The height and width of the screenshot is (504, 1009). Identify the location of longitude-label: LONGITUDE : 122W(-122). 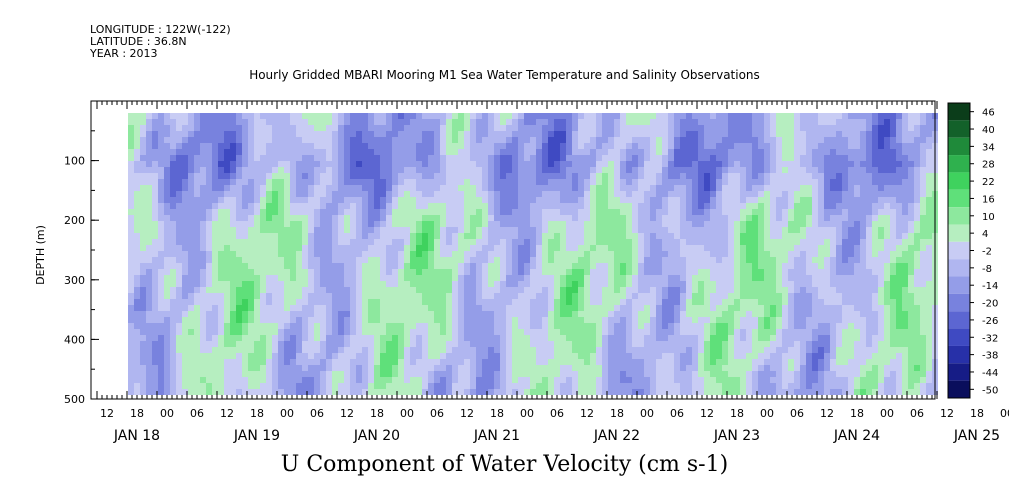
(160, 29).